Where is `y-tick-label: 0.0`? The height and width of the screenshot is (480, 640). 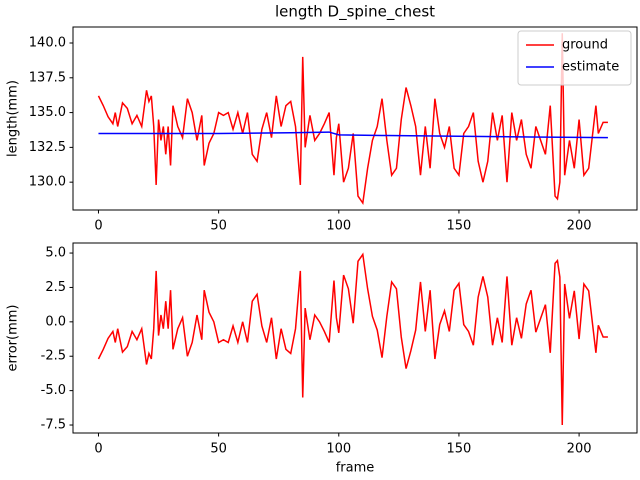 y-tick-label: 0.0 is located at coordinates (55, 321).